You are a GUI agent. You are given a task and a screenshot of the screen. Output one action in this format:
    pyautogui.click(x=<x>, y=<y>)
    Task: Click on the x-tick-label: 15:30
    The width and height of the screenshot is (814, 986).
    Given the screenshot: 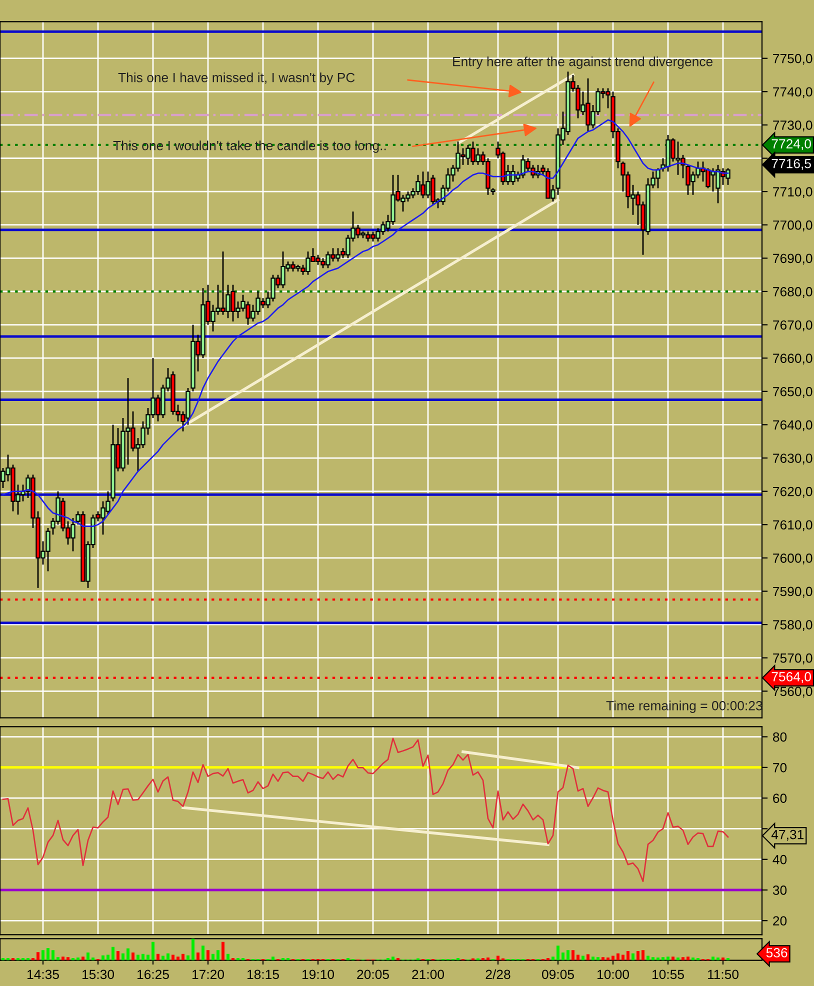 What is the action you would take?
    pyautogui.click(x=98, y=975)
    